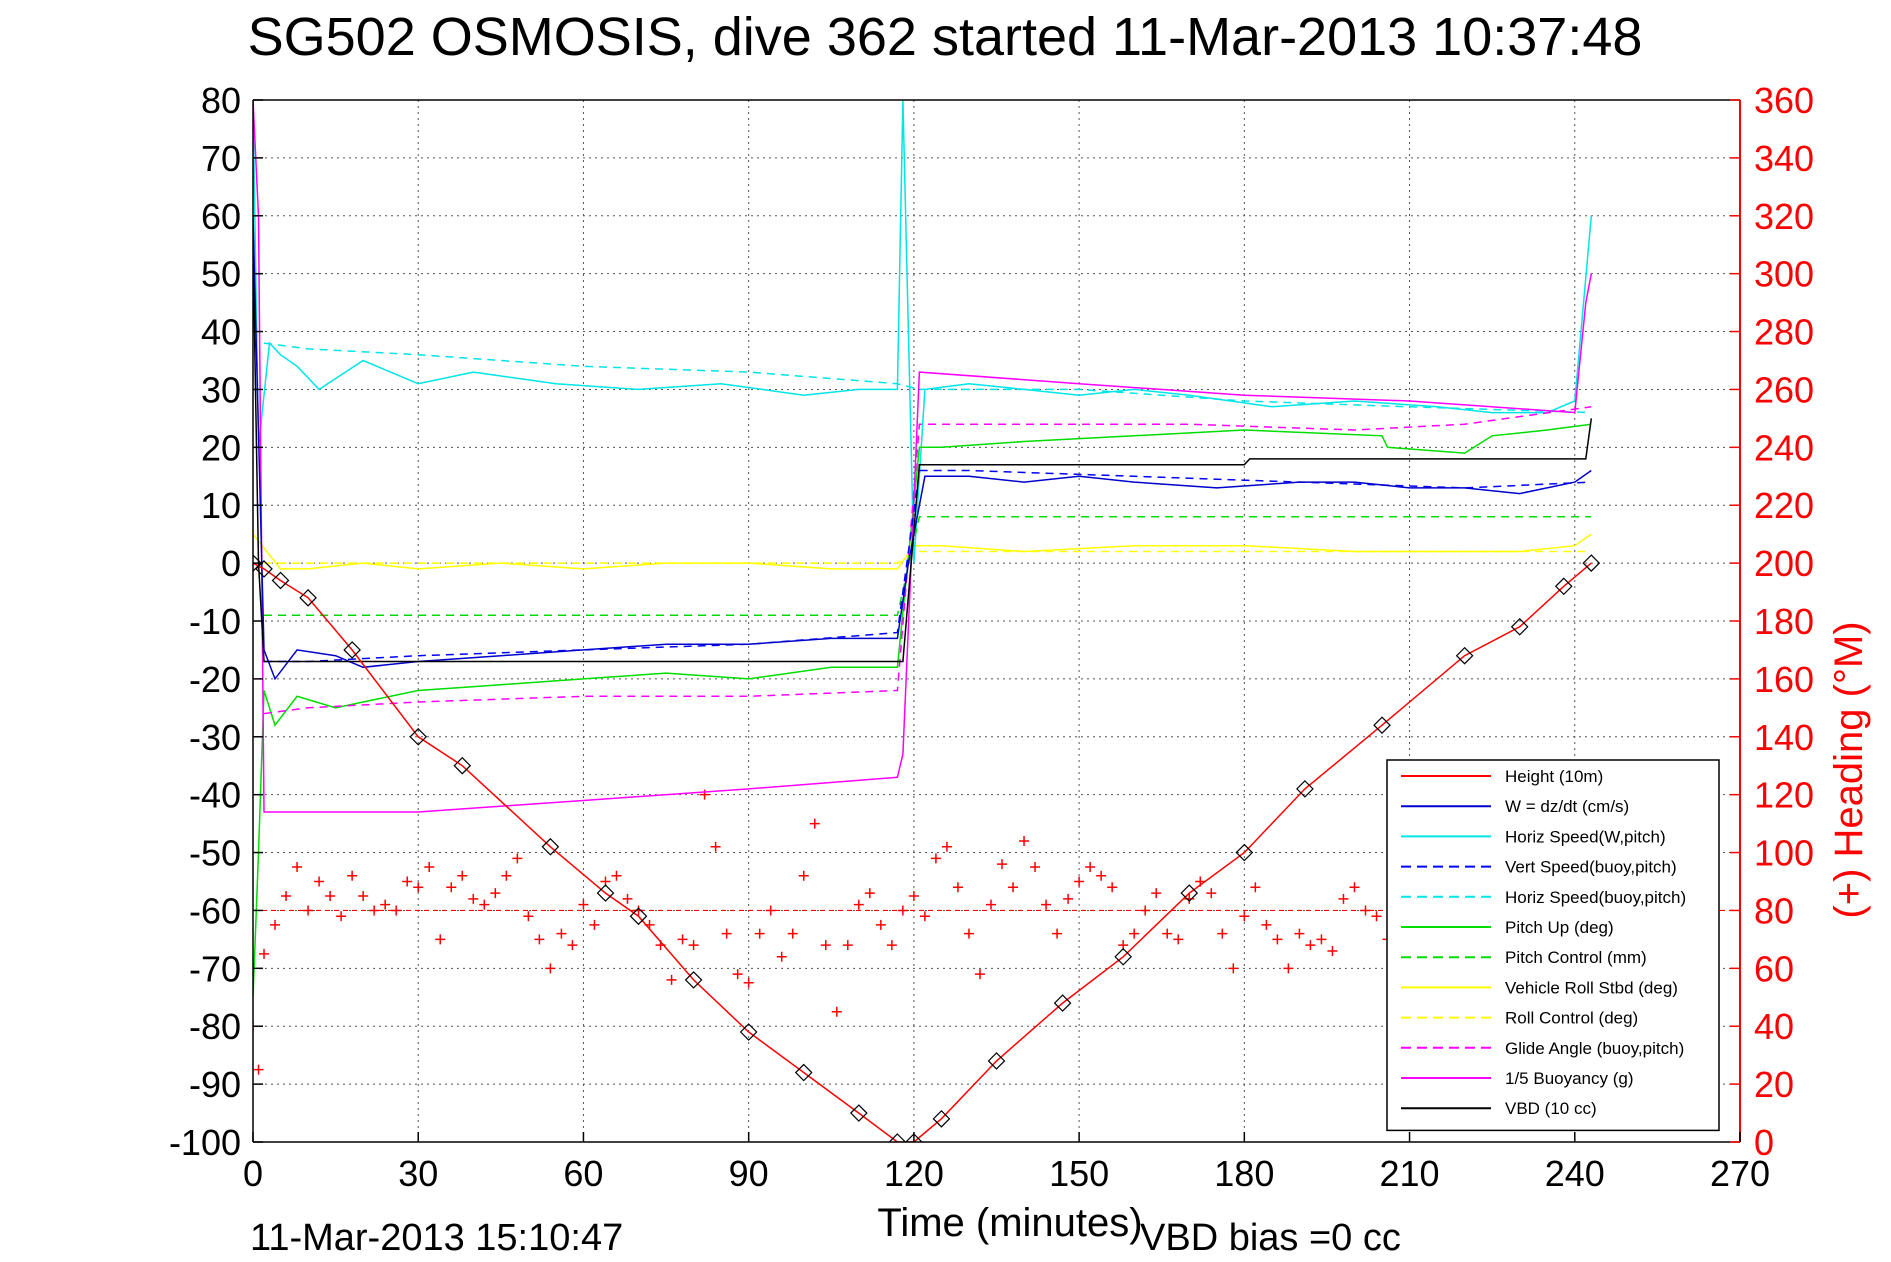 The height and width of the screenshot is (1262, 1891). Describe the element at coordinates (1591, 987) in the screenshot. I see `legend-label: Vehicle Roll Stbd (deg)` at that location.